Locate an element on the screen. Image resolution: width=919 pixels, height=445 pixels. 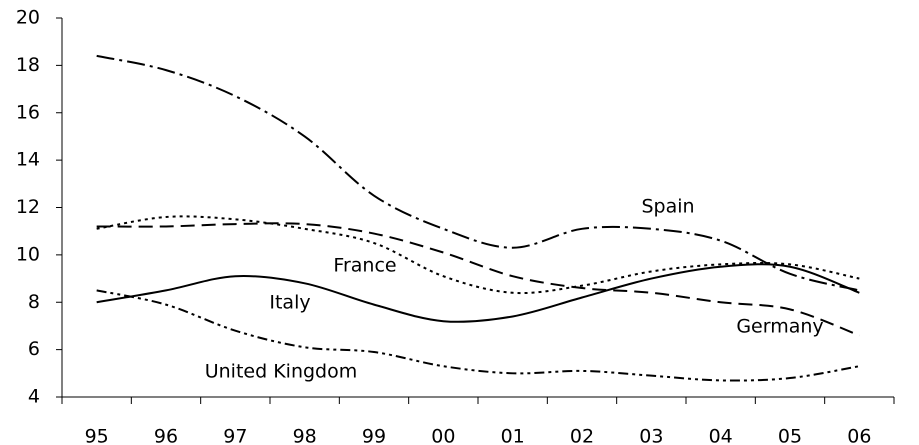
x-tick-label: 02 is located at coordinates (582, 435).